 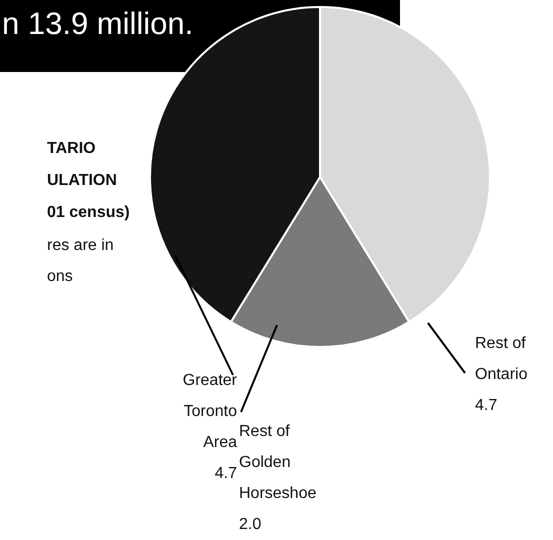 What do you see at coordinates (88, 213) in the screenshot?
I see `text: 01 census)` at bounding box center [88, 213].